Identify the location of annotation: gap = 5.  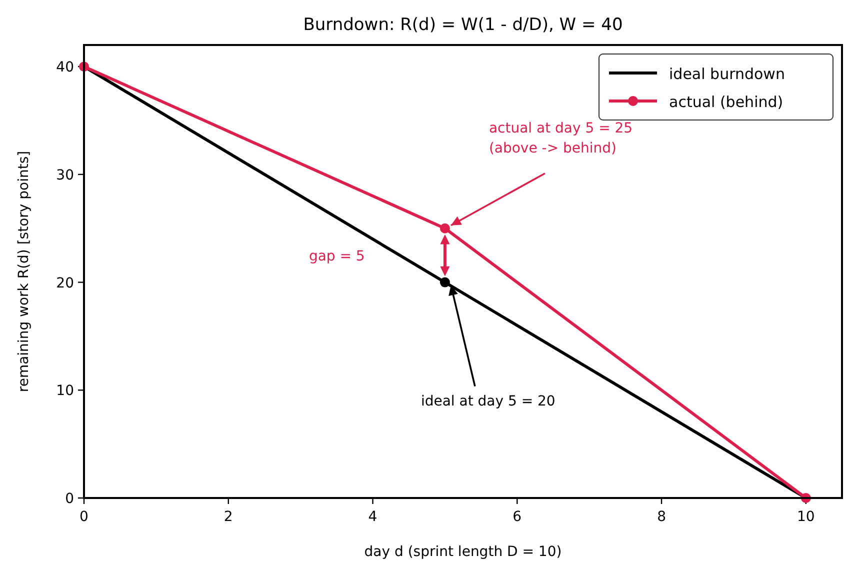
(336, 256).